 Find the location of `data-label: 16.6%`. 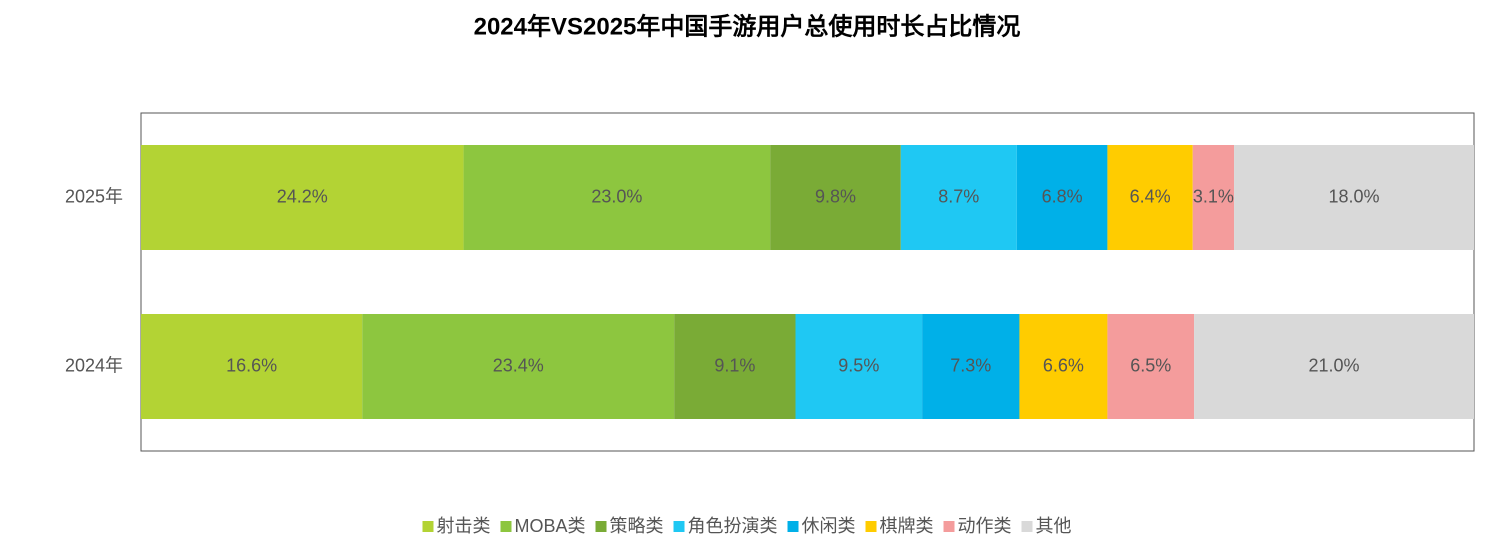

data-label: 16.6% is located at coordinates (251, 365).